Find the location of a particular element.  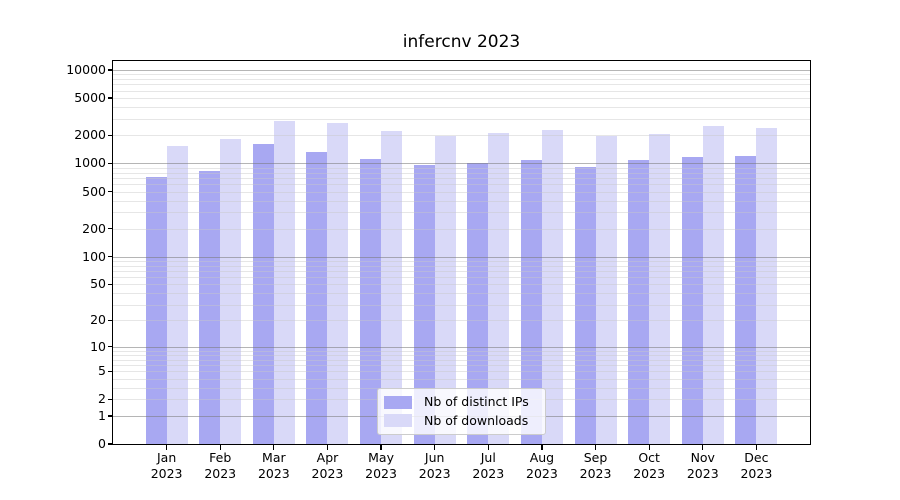

x-tick-label-aug: Aug 2023 is located at coordinates (542, 465).